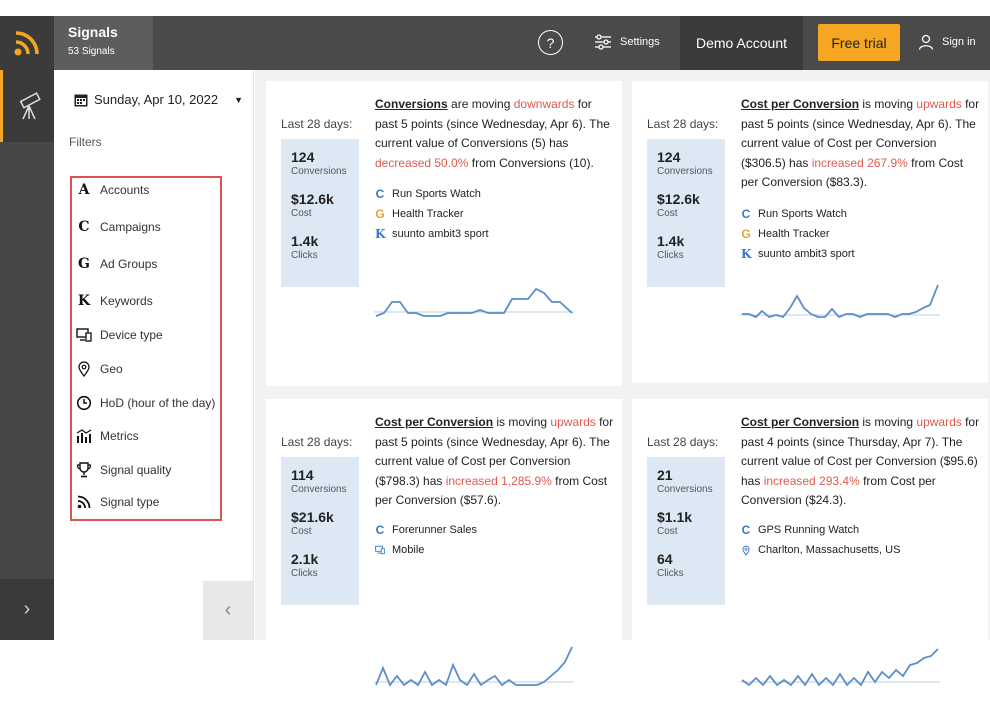 This screenshot has width=990, height=704. What do you see at coordinates (829, 550) in the screenshot?
I see `tag-text: Charlton, Massachusetts, US` at bounding box center [829, 550].